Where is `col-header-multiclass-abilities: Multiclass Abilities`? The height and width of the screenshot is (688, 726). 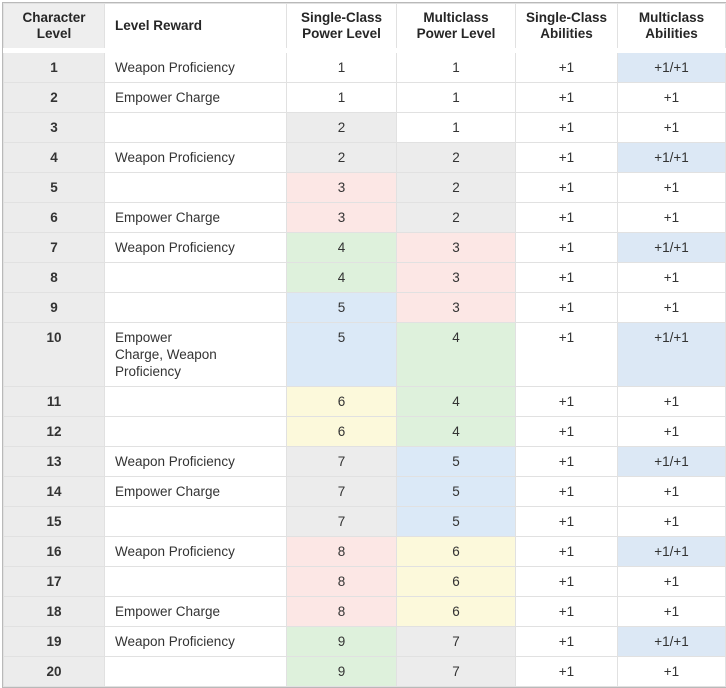 col-header-multiclass-abilities: Multiclass Abilities is located at coordinates (671, 28).